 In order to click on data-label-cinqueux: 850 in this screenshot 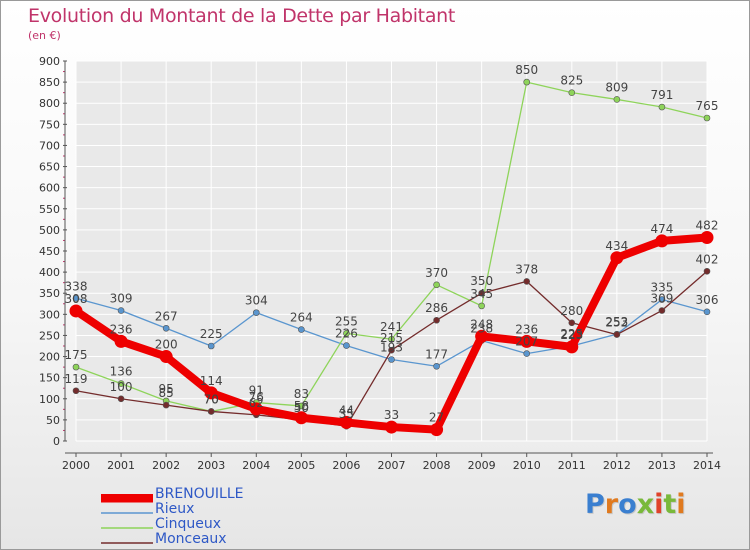, I will do `click(526, 70)`.